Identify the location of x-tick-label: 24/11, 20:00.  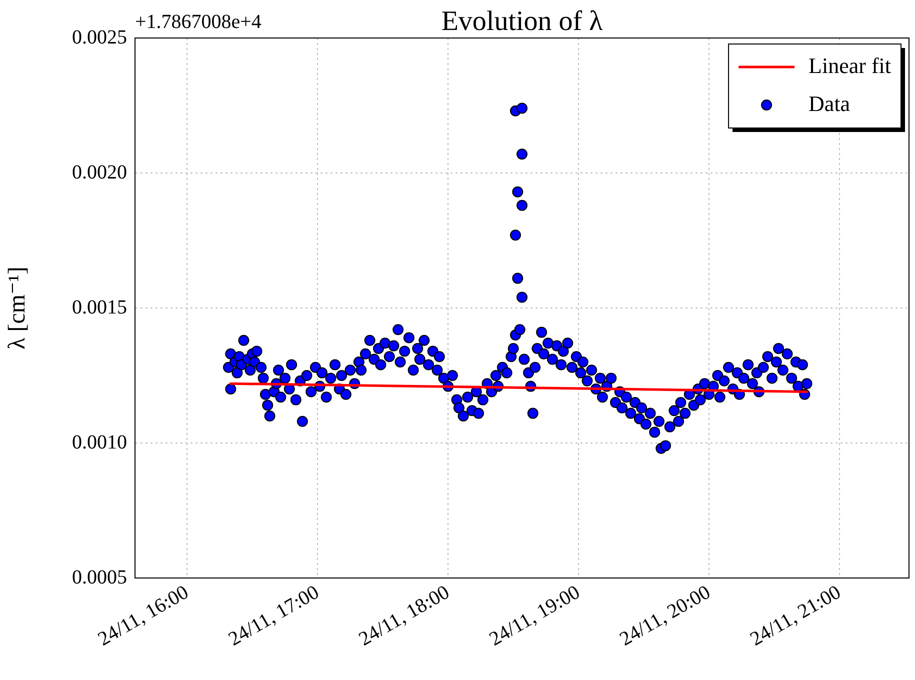
(665, 615).